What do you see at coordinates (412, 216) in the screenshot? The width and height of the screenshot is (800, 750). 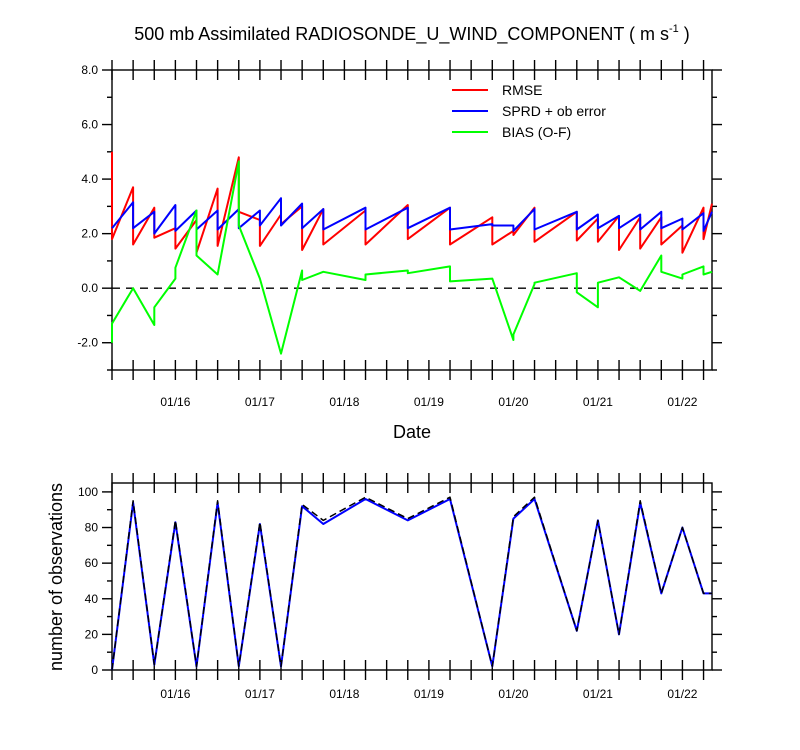 I see `series-line-sprd-ob-error` at bounding box center [412, 216].